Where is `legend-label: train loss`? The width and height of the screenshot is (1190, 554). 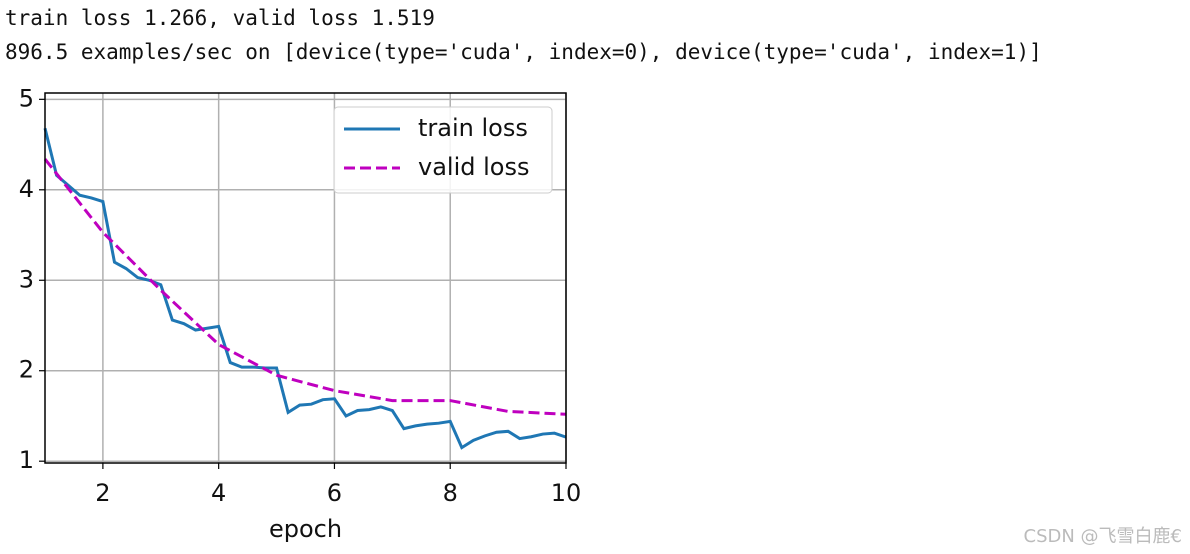 legend-label: train loss is located at coordinates (473, 128).